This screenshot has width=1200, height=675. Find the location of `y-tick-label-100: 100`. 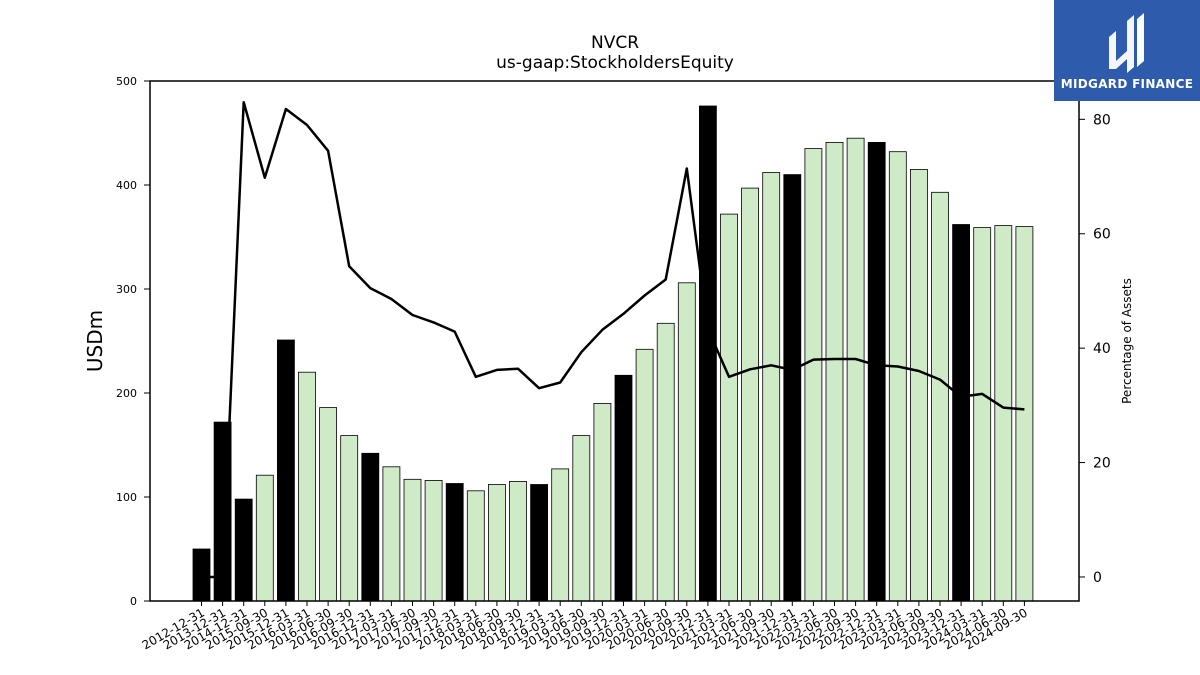

y-tick-label-100: 100 is located at coordinates (126, 497).